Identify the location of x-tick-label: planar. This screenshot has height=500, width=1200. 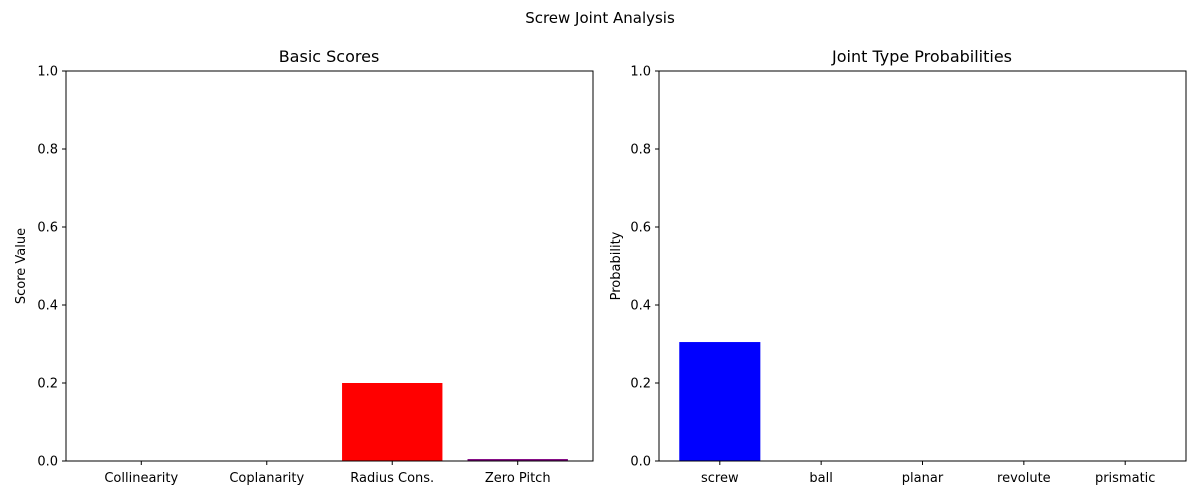
(923, 478).